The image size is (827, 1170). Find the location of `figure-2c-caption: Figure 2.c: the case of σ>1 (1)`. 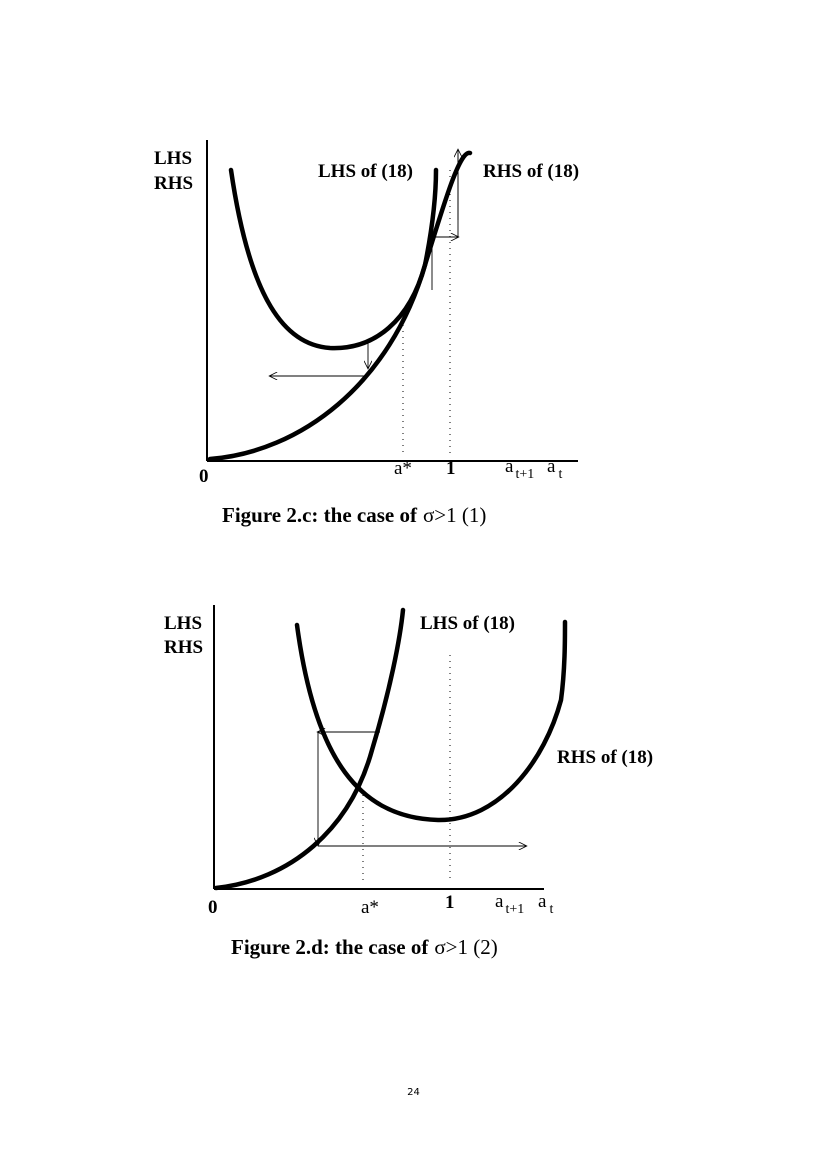

figure-2c-caption: Figure 2.c: the case of σ>1 (1) is located at coordinates (354, 515).